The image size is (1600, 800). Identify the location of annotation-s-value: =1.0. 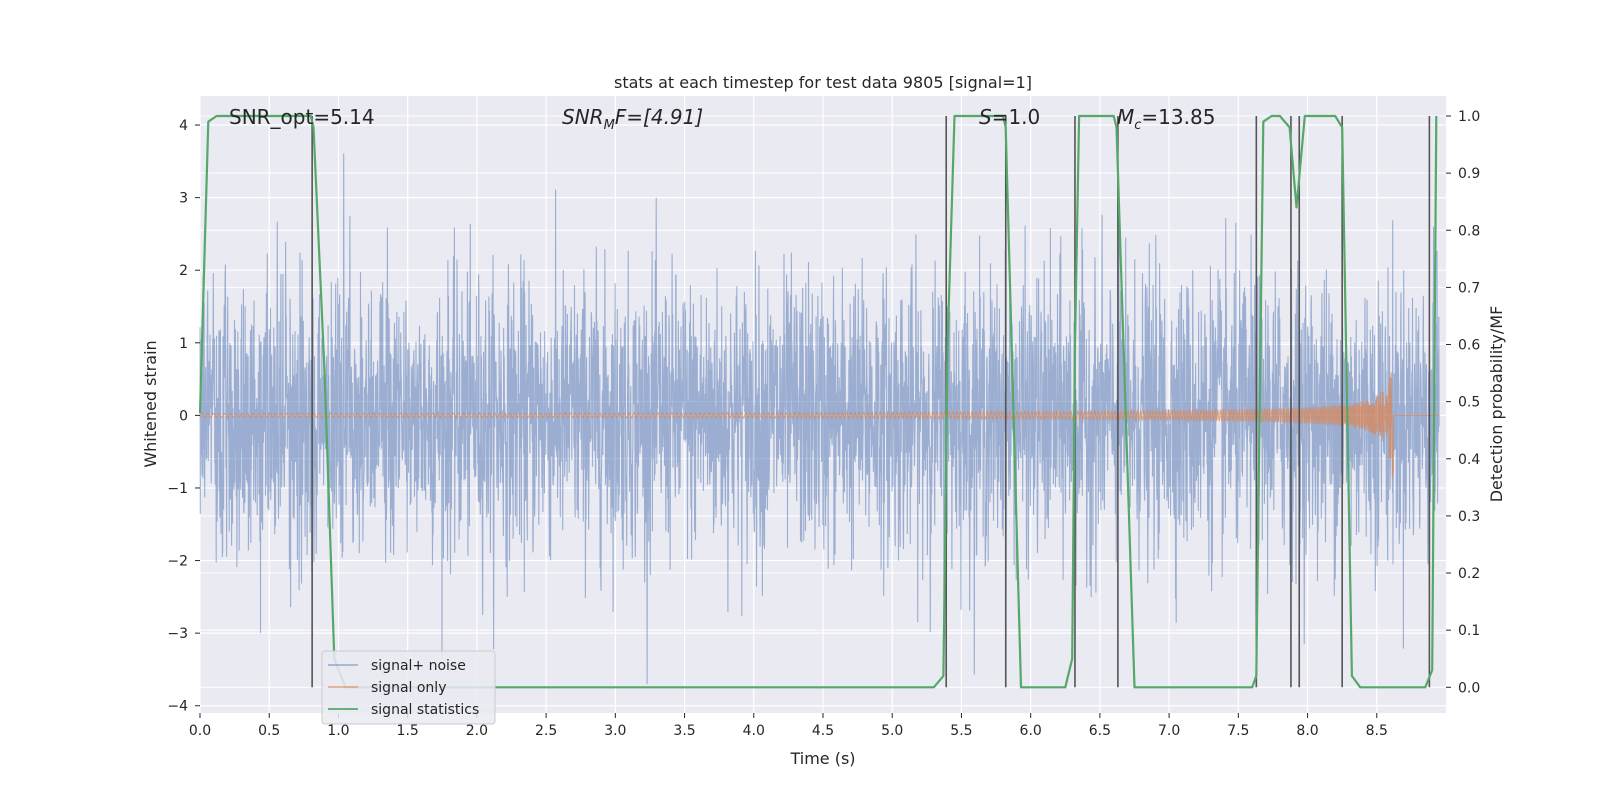
(1016, 117).